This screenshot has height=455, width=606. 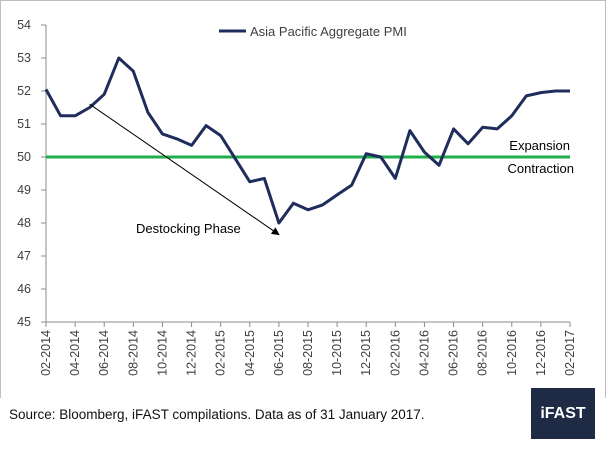 I want to click on contraction-label: Contraction, so click(x=541, y=168).